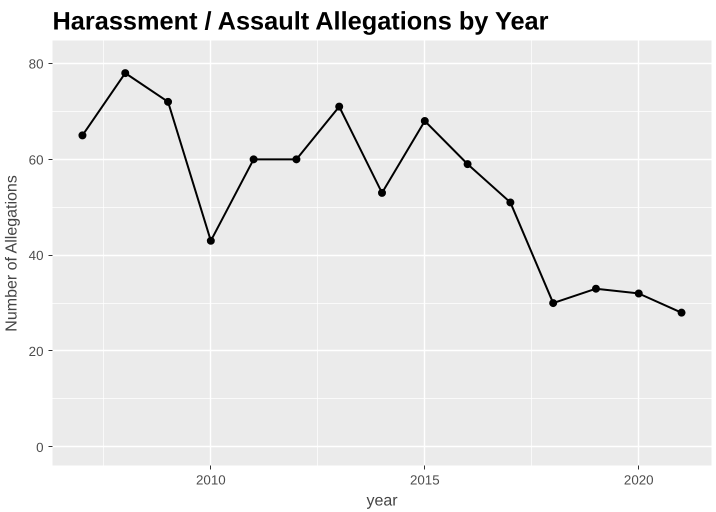 The image size is (716, 512). I want to click on x-tick-label: 2010, so click(211, 480).